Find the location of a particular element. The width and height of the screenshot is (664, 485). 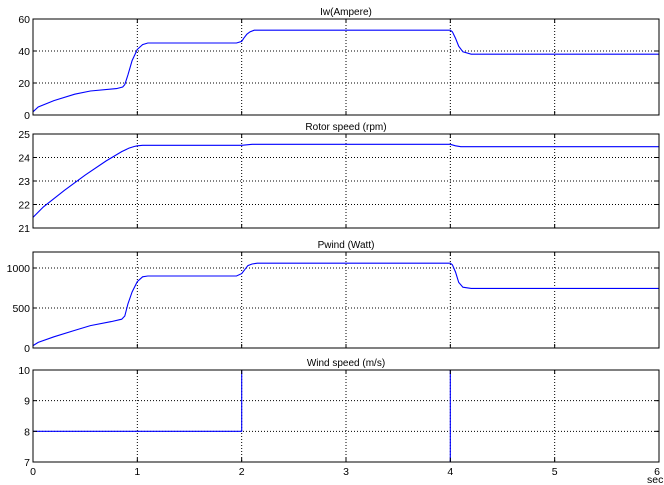

pwind-ytick-label-2: 1000 is located at coordinates (19, 269).